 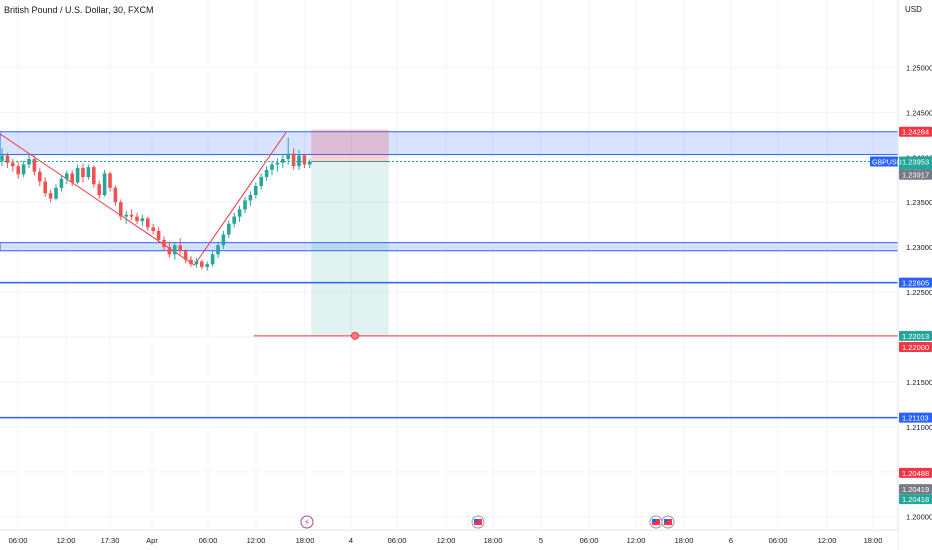 What do you see at coordinates (355, 335) in the screenshot?
I see `target-marker` at bounding box center [355, 335].